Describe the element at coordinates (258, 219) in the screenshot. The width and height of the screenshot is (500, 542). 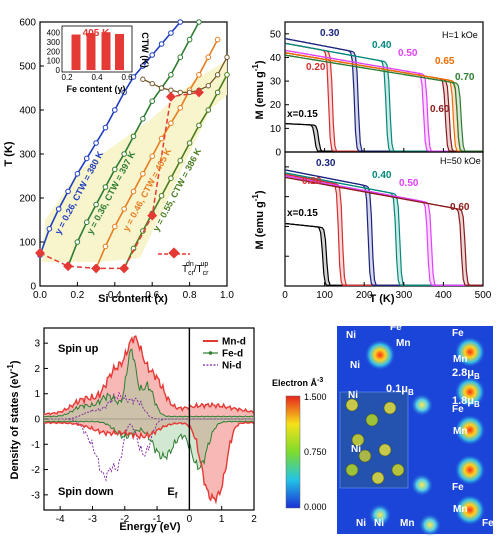
I see `panel-c-y-label: M (emu g-1)` at that location.